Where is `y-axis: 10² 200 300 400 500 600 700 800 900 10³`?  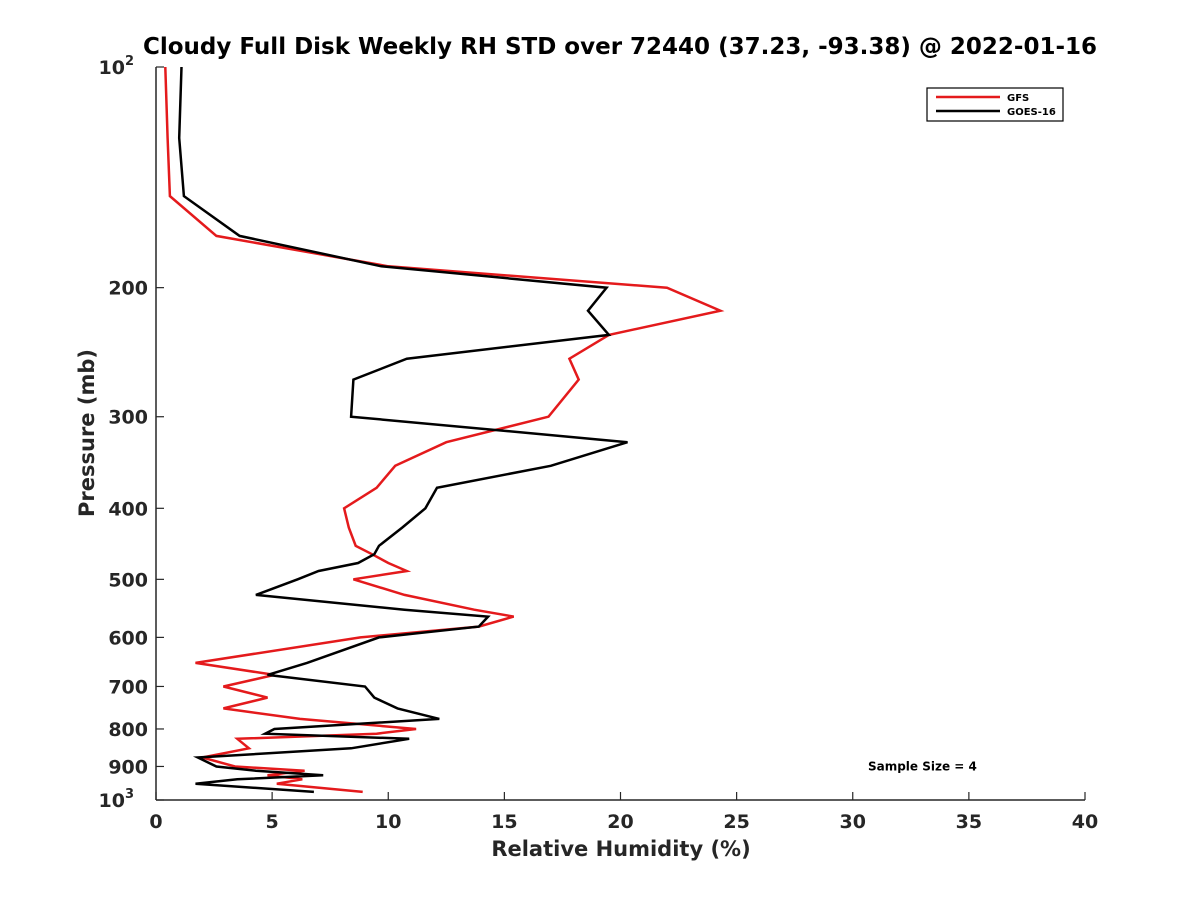
y-axis: 10² 200 300 400 500 600 700 800 900 10³ is located at coordinates (131, 433).